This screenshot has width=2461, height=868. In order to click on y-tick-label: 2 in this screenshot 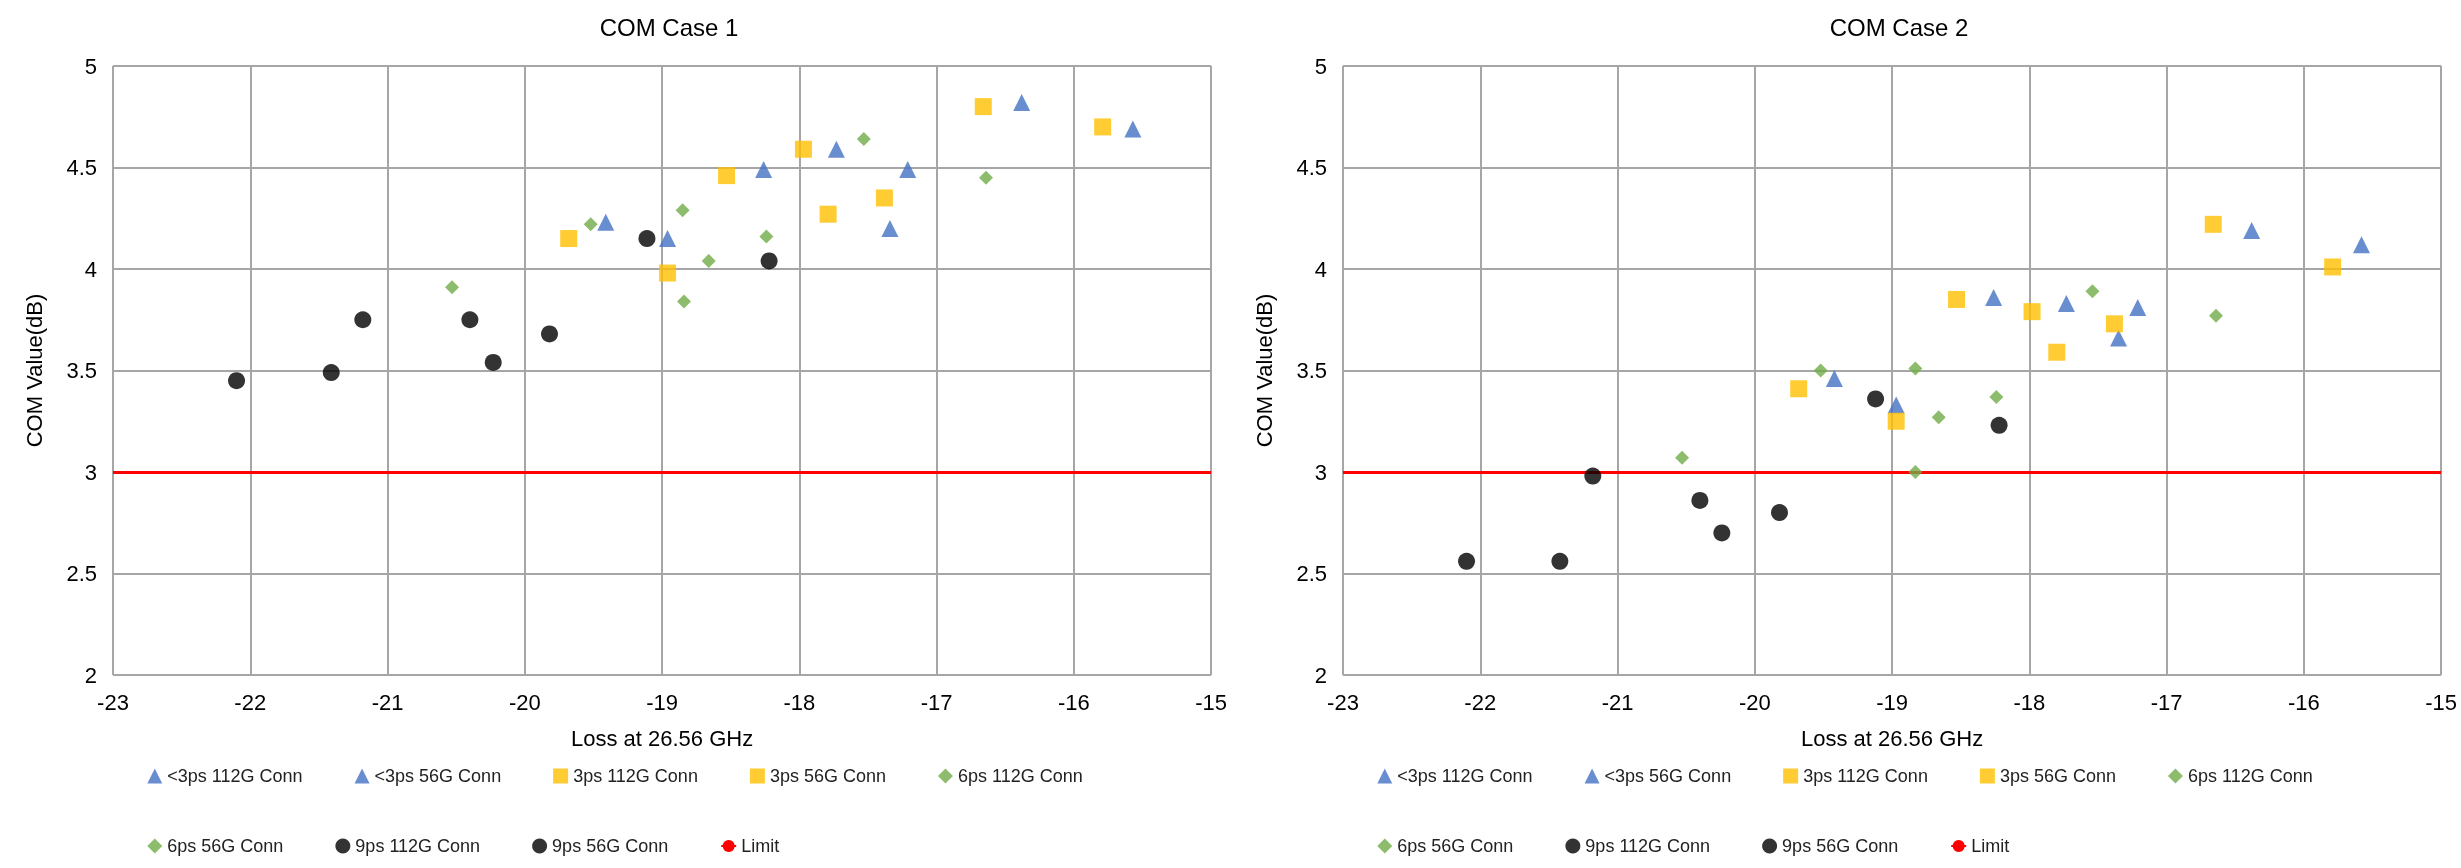, I will do `click(90, 675)`.